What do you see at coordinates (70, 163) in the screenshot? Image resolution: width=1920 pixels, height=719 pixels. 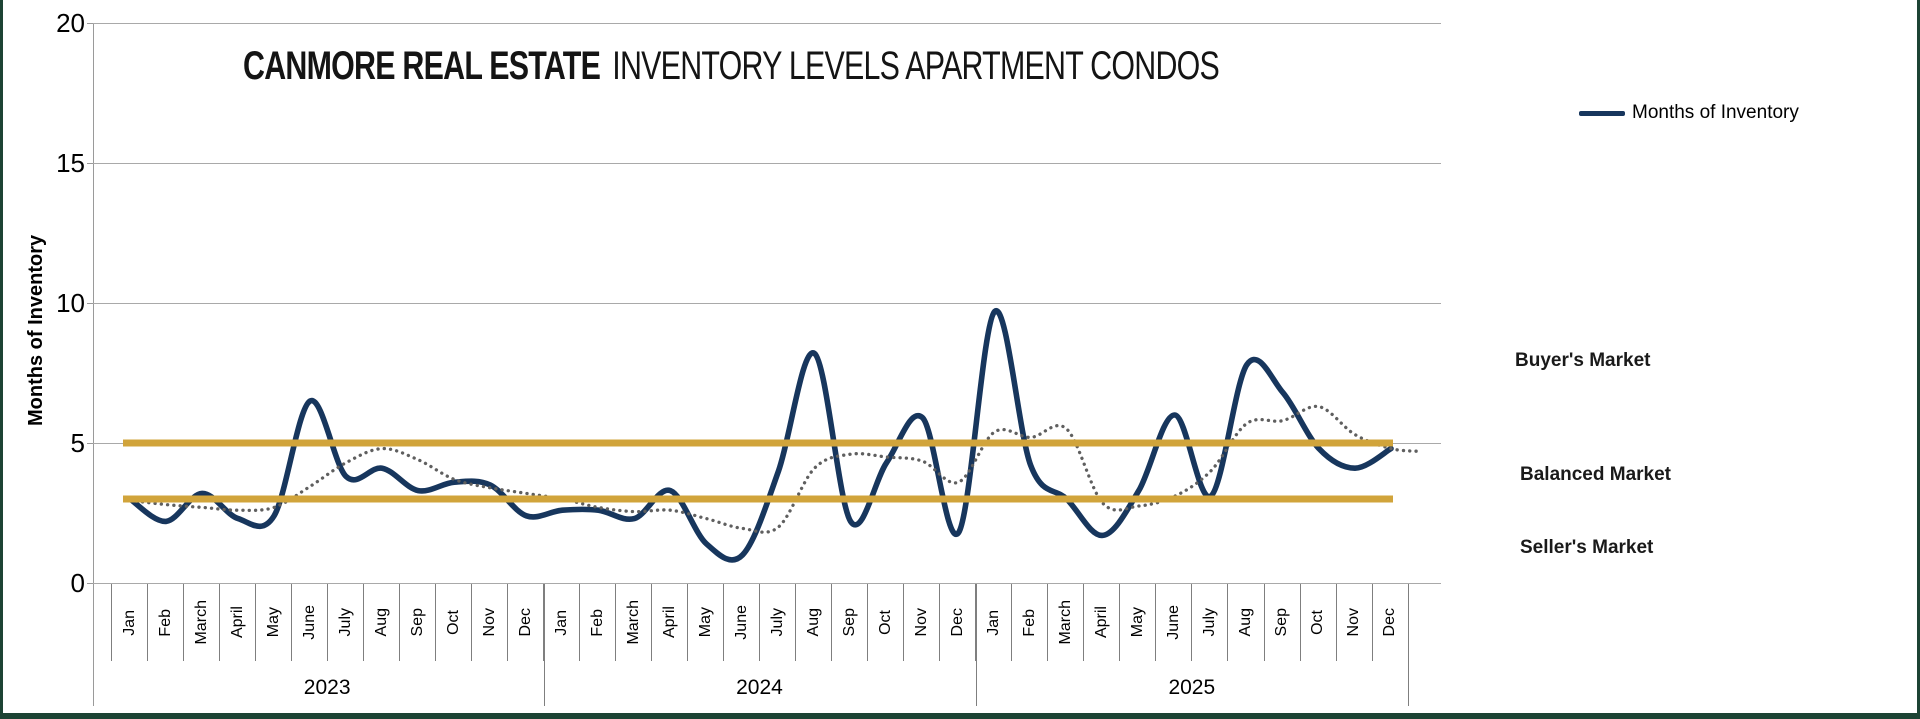 I see `y-tick-15: 15` at bounding box center [70, 163].